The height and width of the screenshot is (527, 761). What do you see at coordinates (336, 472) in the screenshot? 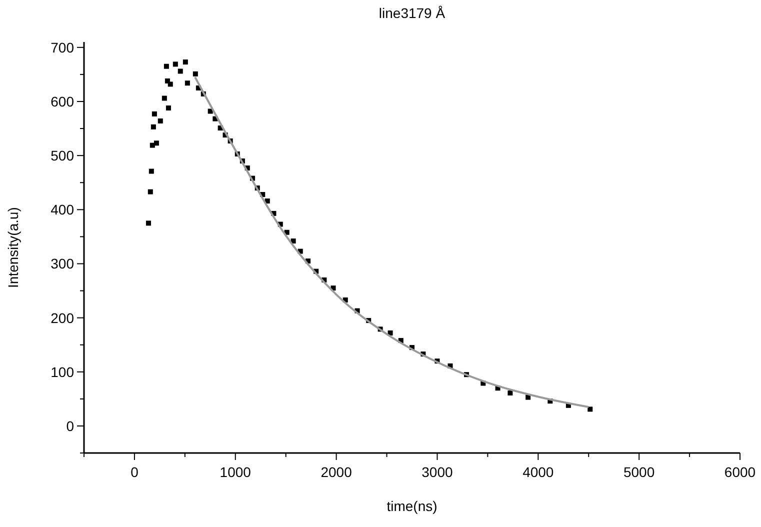
I see `x-tick-label: 2000` at bounding box center [336, 472].